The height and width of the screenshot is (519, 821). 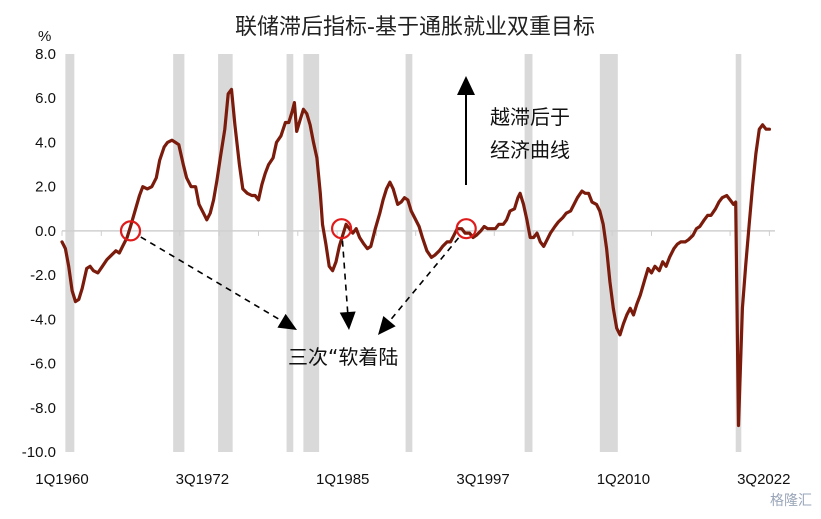 What do you see at coordinates (61, 479) in the screenshot?
I see `x-tick-label: 1Q1960` at bounding box center [61, 479].